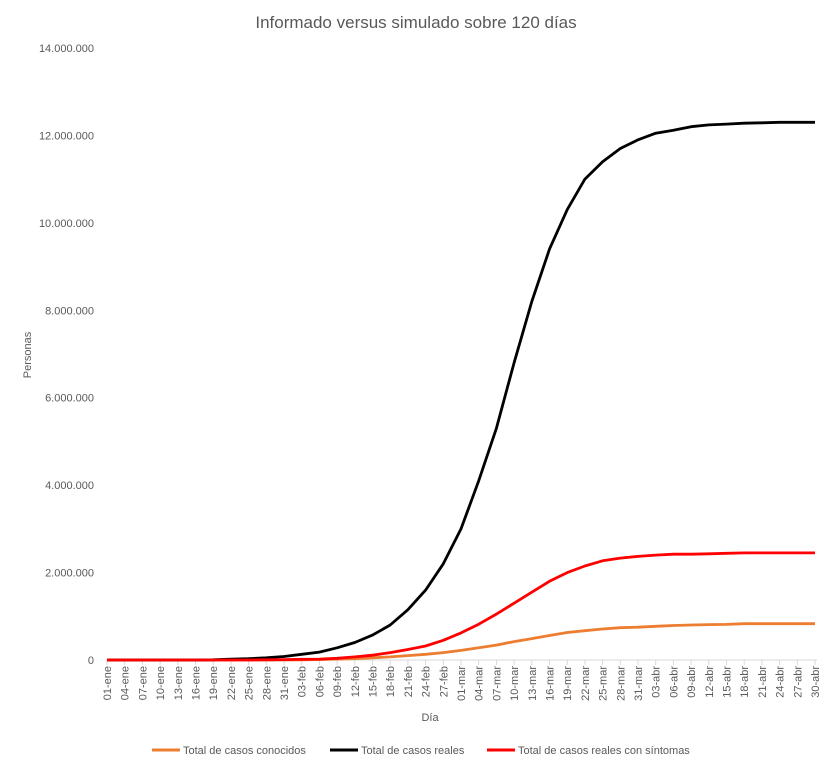  Describe the element at coordinates (413, 751) in the screenshot. I see `legend-label-1: Total de casos reales` at that location.